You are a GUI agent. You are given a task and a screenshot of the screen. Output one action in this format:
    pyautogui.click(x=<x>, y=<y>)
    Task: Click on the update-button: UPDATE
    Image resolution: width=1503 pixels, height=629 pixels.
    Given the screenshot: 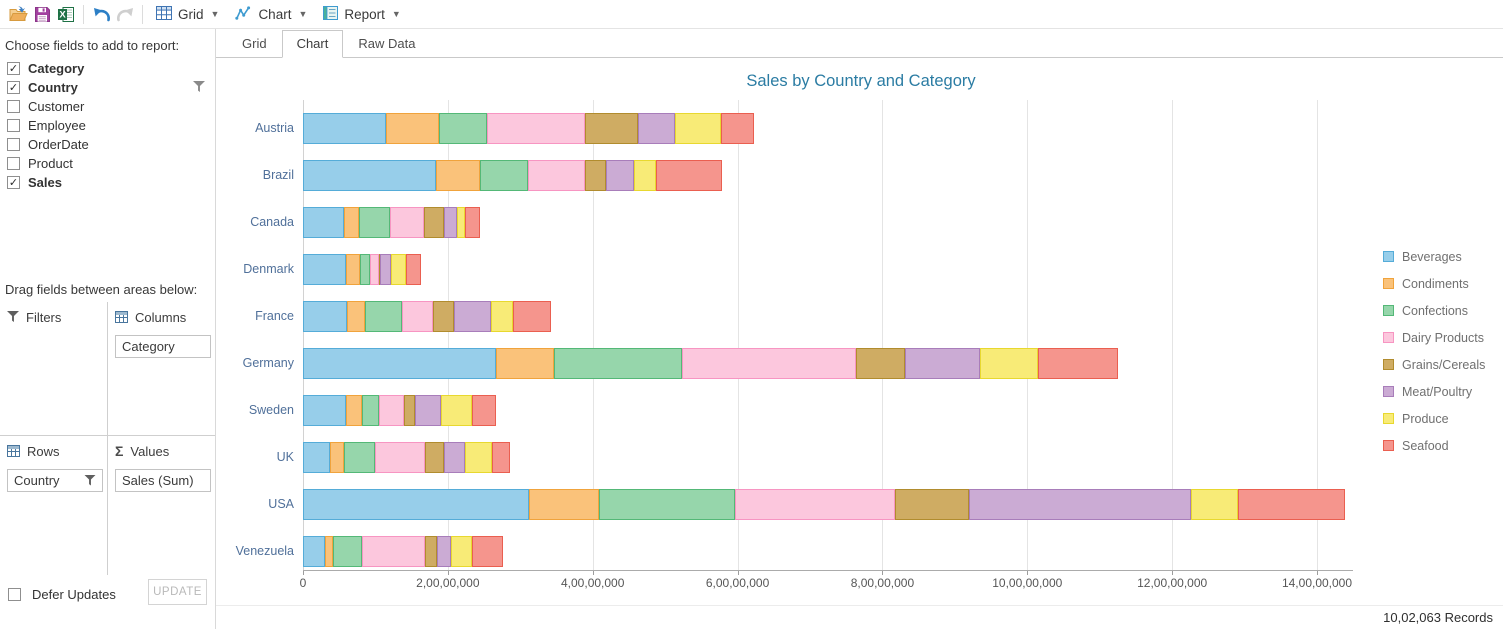 What is the action you would take?
    pyautogui.click(x=177, y=592)
    